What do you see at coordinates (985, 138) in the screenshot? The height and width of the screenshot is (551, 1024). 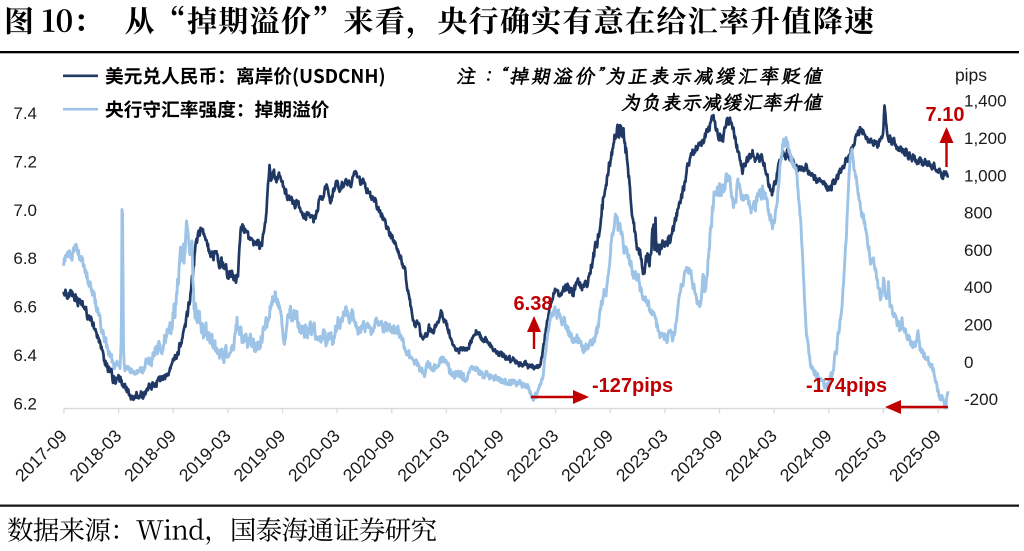 I see `svg-text: 1,200` at bounding box center [985, 138].